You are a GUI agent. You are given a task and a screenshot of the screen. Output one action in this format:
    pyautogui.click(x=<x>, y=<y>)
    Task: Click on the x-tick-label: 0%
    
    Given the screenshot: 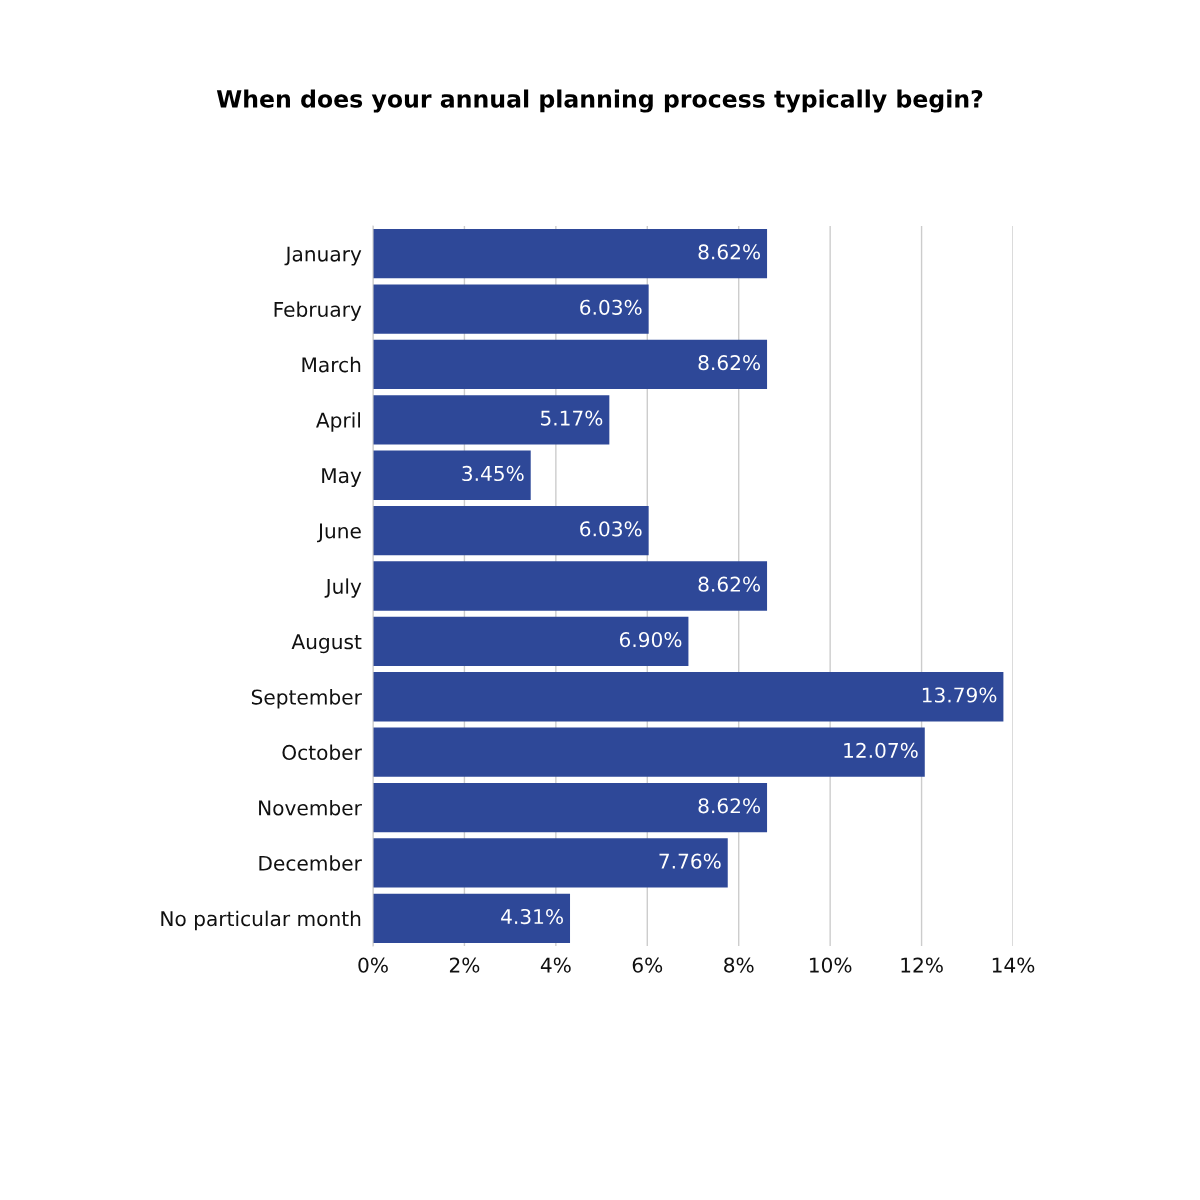 What is the action you would take?
    pyautogui.click(x=373, y=965)
    